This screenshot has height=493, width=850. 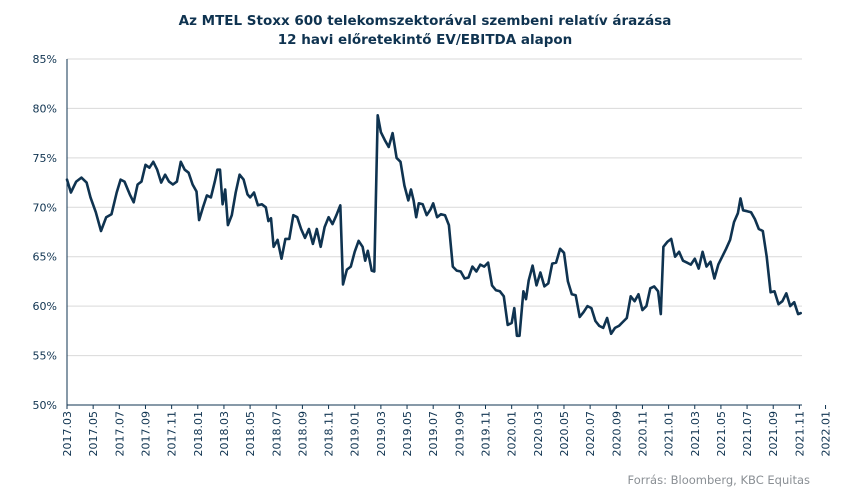 What do you see at coordinates (45, 405) in the screenshot?
I see `y-tick-label: 50%` at bounding box center [45, 405].